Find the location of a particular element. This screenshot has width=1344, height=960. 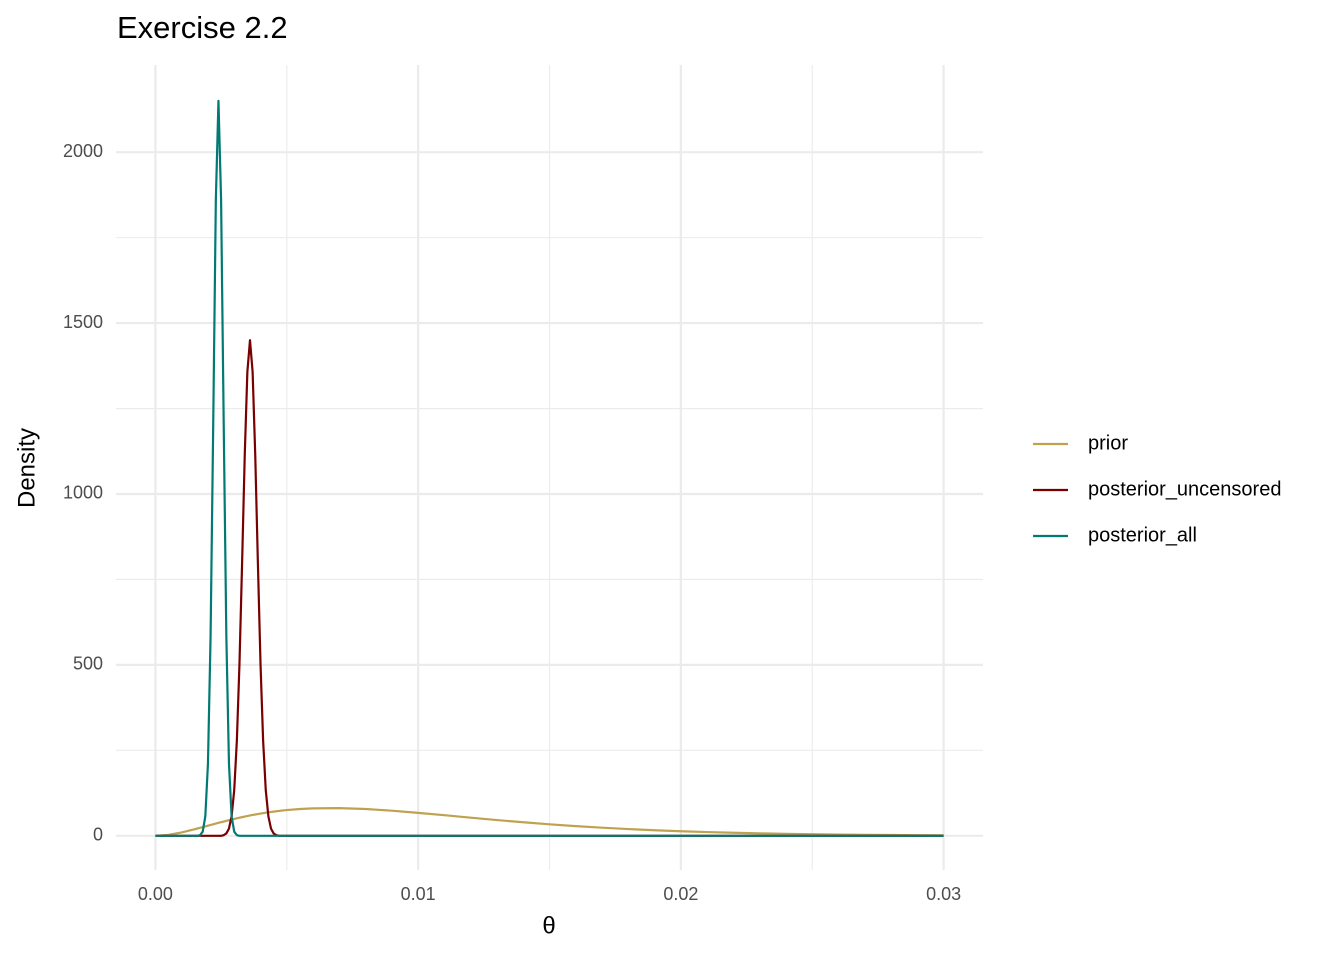

x-tick-label: 0.03 is located at coordinates (943, 894).